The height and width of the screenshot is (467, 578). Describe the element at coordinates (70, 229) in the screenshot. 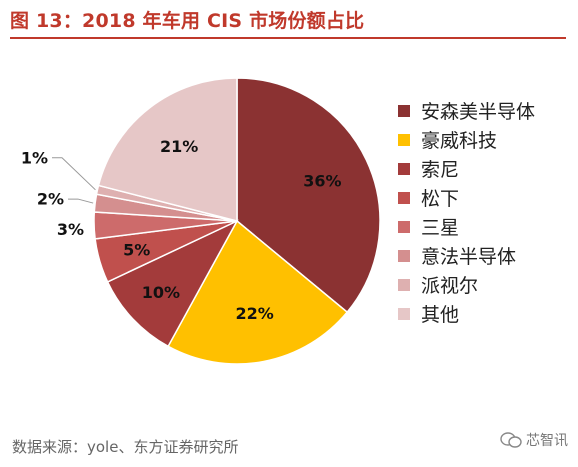

I see `slice-label-5: 3%` at that location.